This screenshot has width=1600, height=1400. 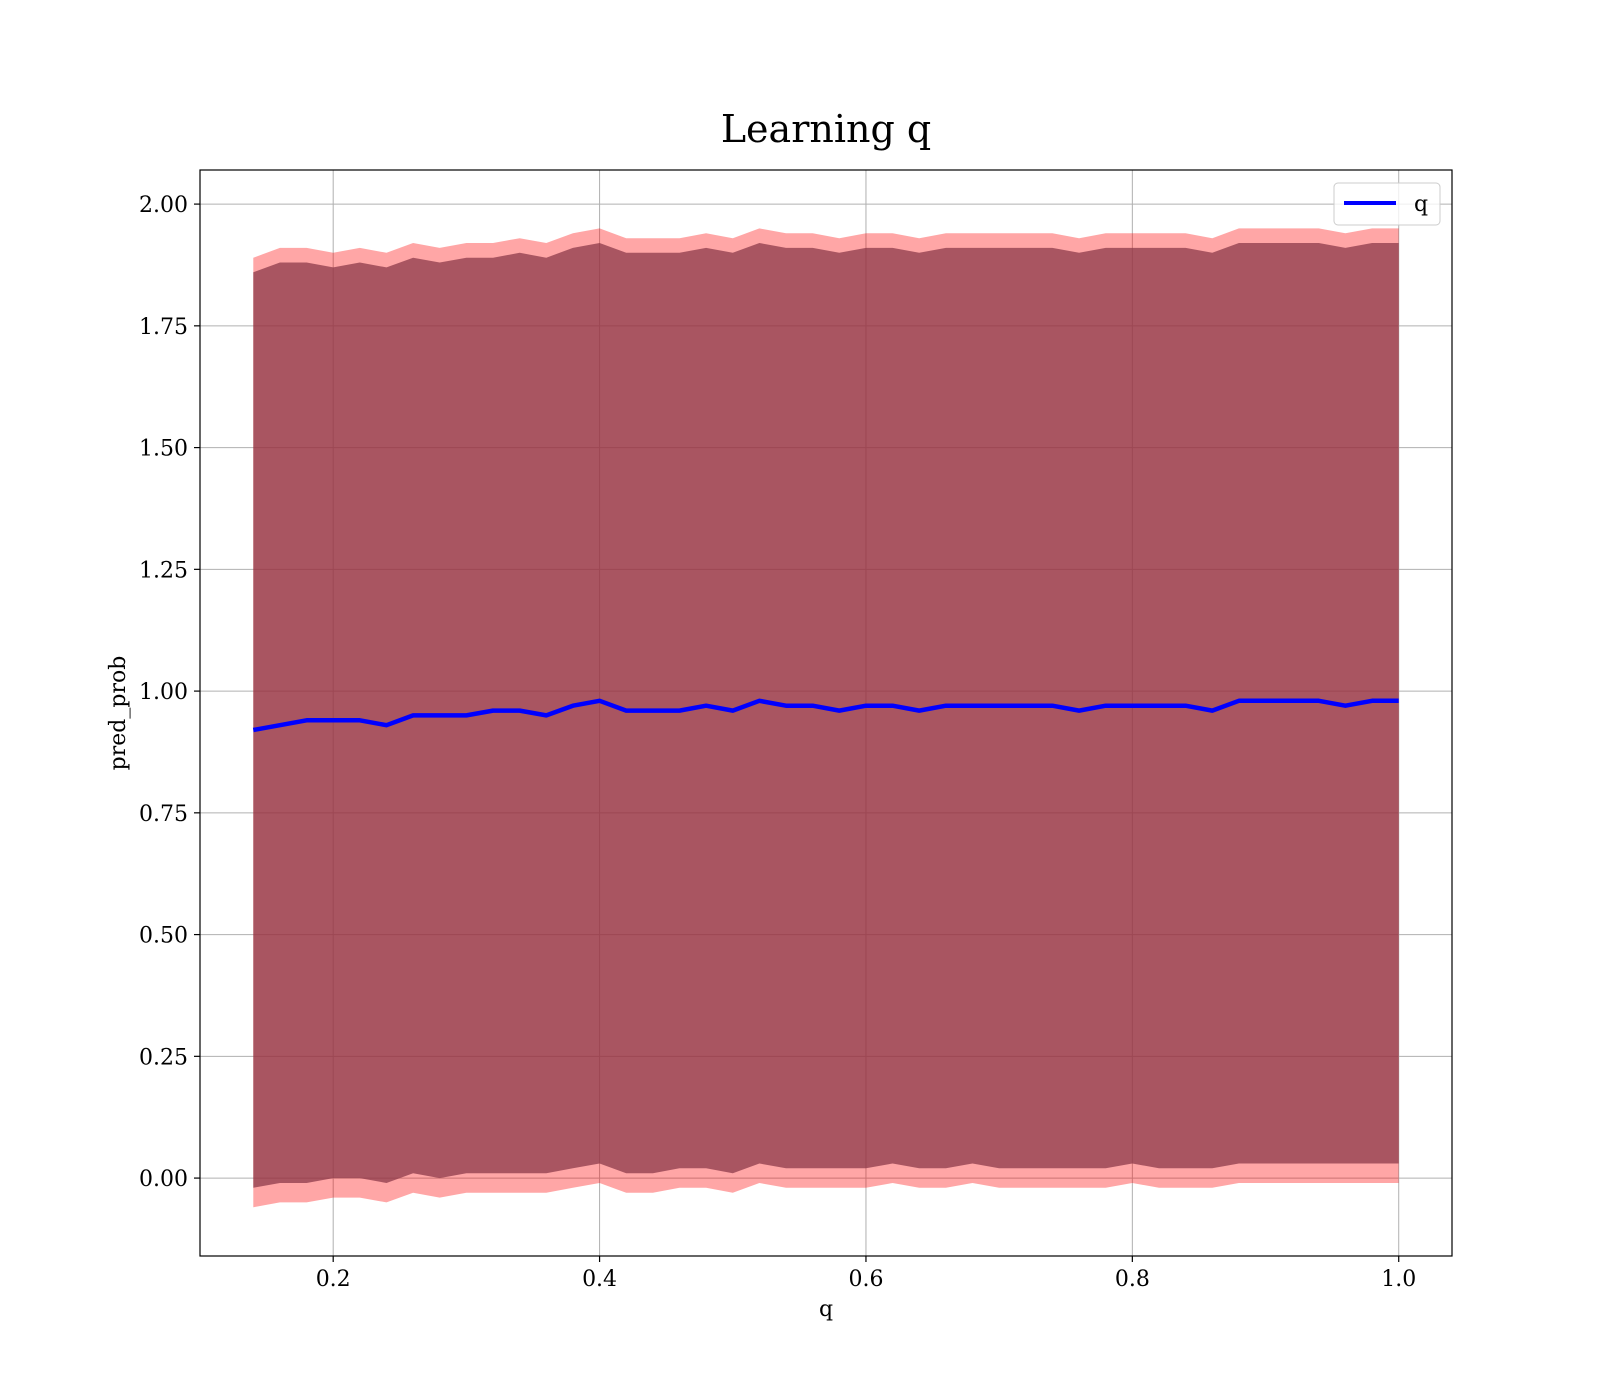 I want to click on y-tick-label: 0.75, so click(x=163, y=814).